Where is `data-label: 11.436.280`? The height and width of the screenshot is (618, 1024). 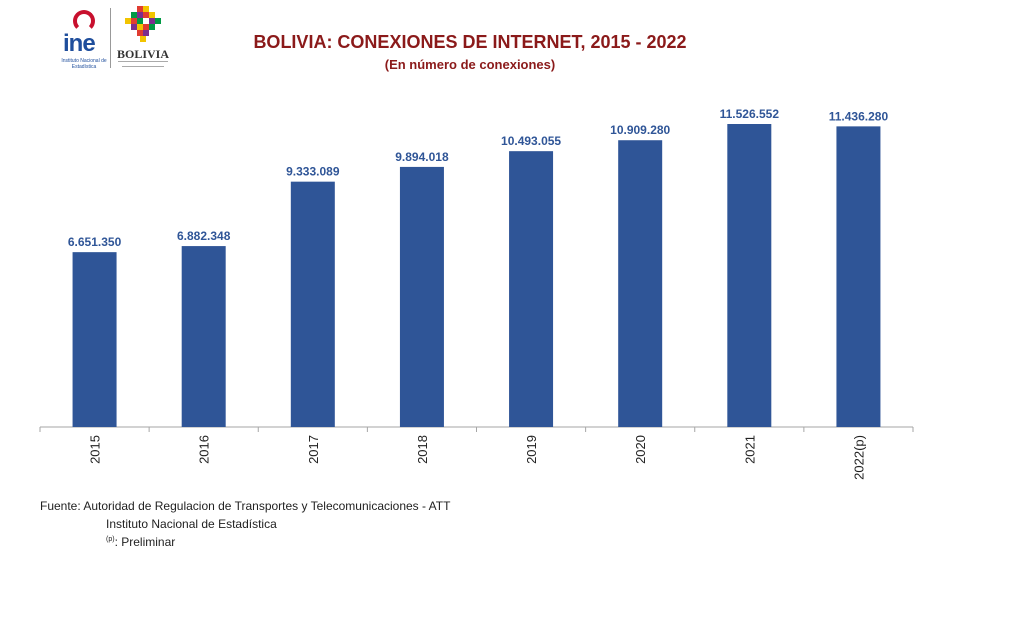 data-label: 11.436.280 is located at coordinates (859, 116).